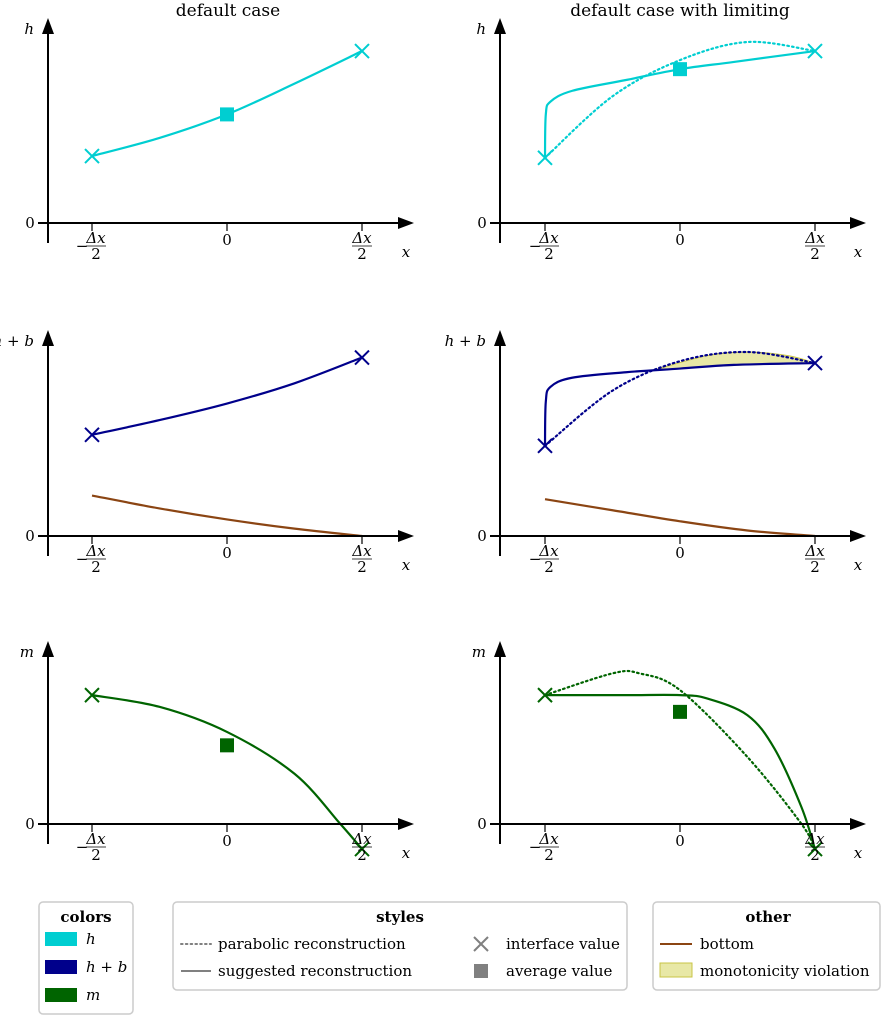  I want to click on average-value-h, so click(227, 114).